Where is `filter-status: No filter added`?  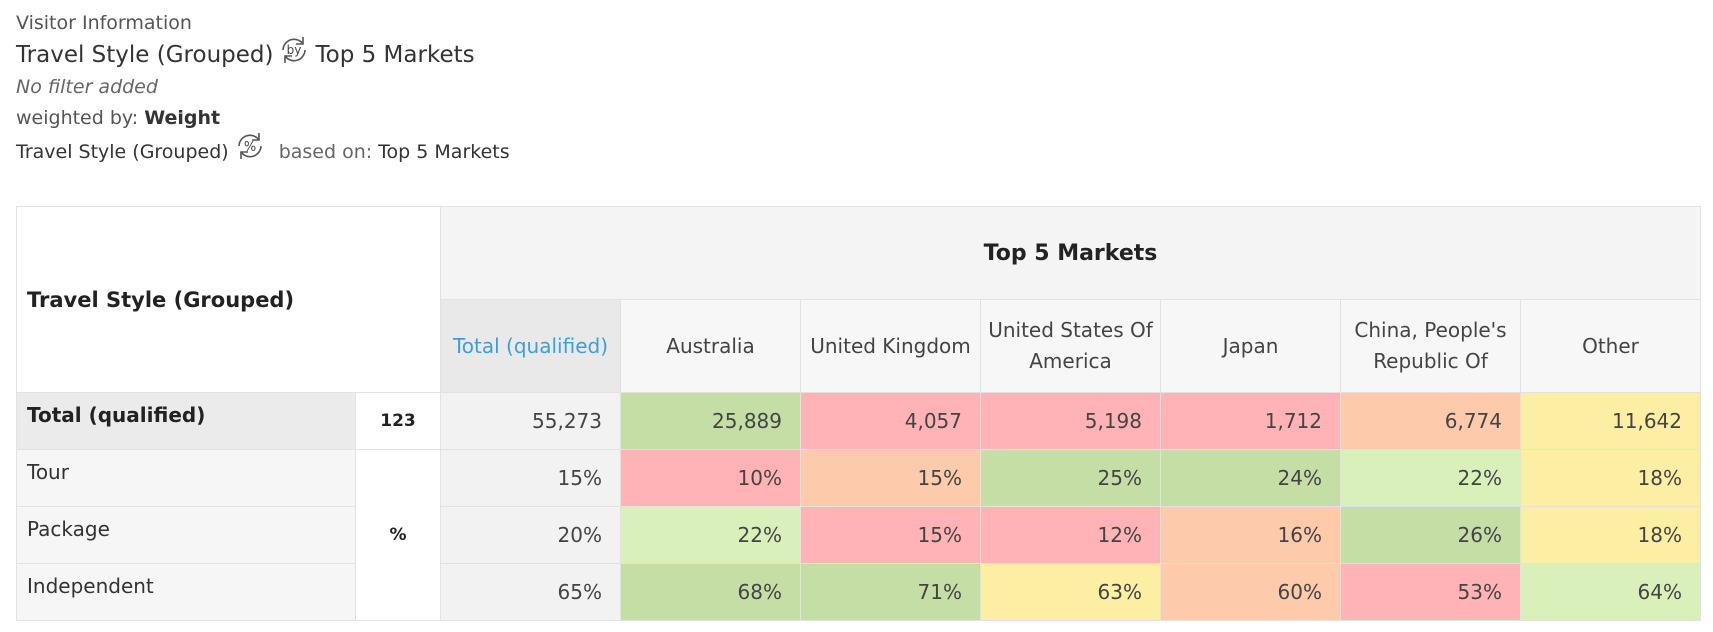
filter-status: No filter added is located at coordinates (87, 87).